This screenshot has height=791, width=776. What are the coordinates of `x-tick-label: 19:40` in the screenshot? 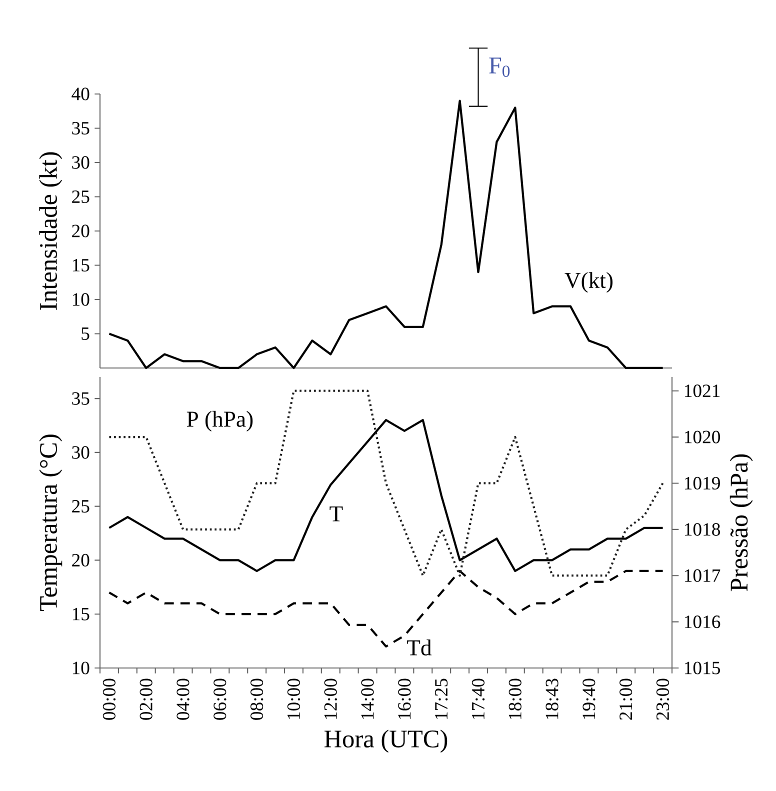 It's located at (589, 698).